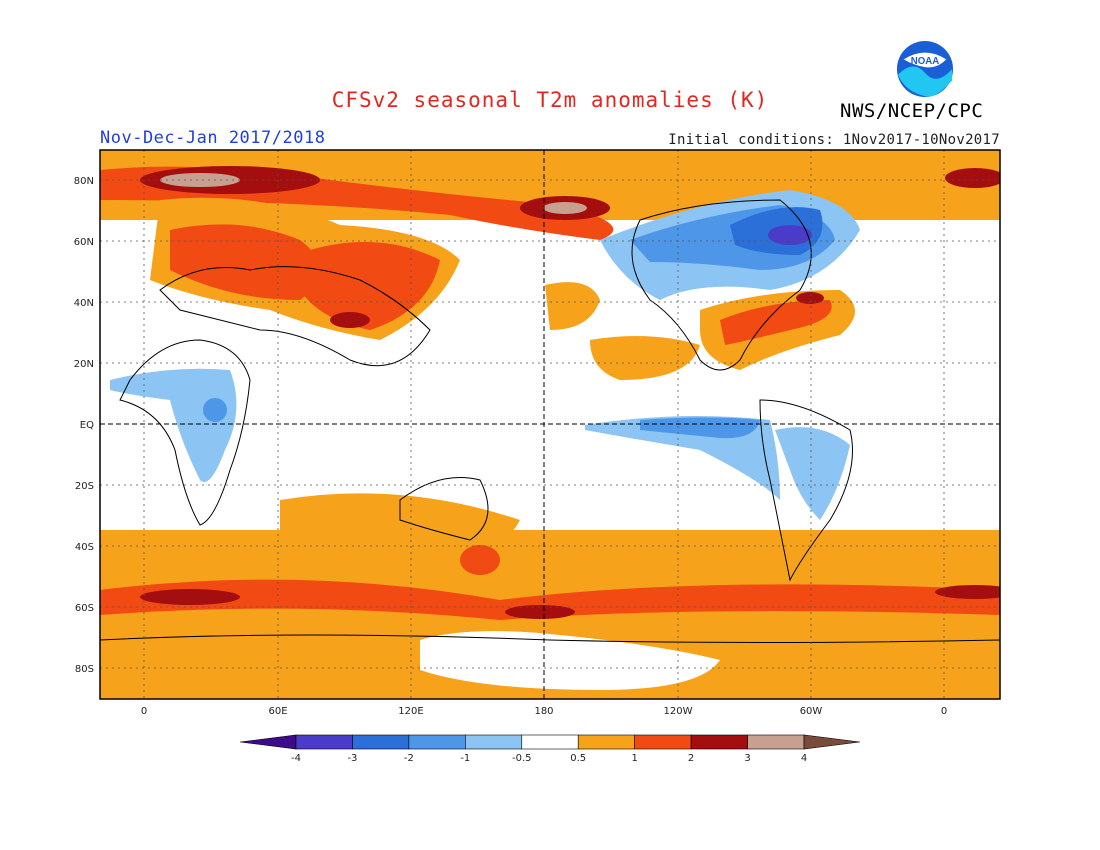  Describe the element at coordinates (465, 758) in the screenshot. I see `colorbar-label: -1` at that location.